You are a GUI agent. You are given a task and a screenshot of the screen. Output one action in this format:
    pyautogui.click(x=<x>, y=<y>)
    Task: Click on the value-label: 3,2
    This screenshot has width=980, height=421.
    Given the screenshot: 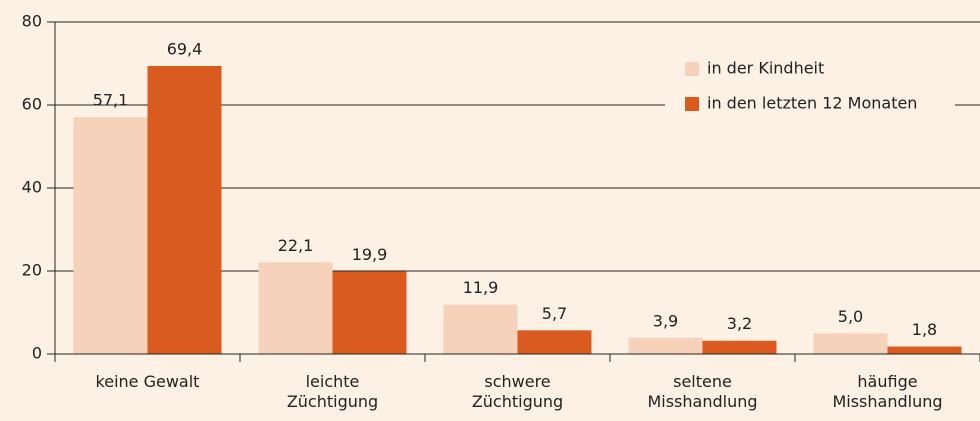 What is the action you would take?
    pyautogui.click(x=739, y=323)
    